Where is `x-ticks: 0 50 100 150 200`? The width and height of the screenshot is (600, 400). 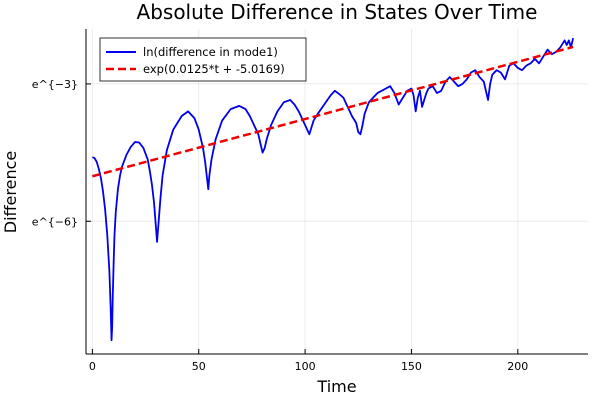
x-ticks: 0 50 100 150 200 is located at coordinates (308, 361).